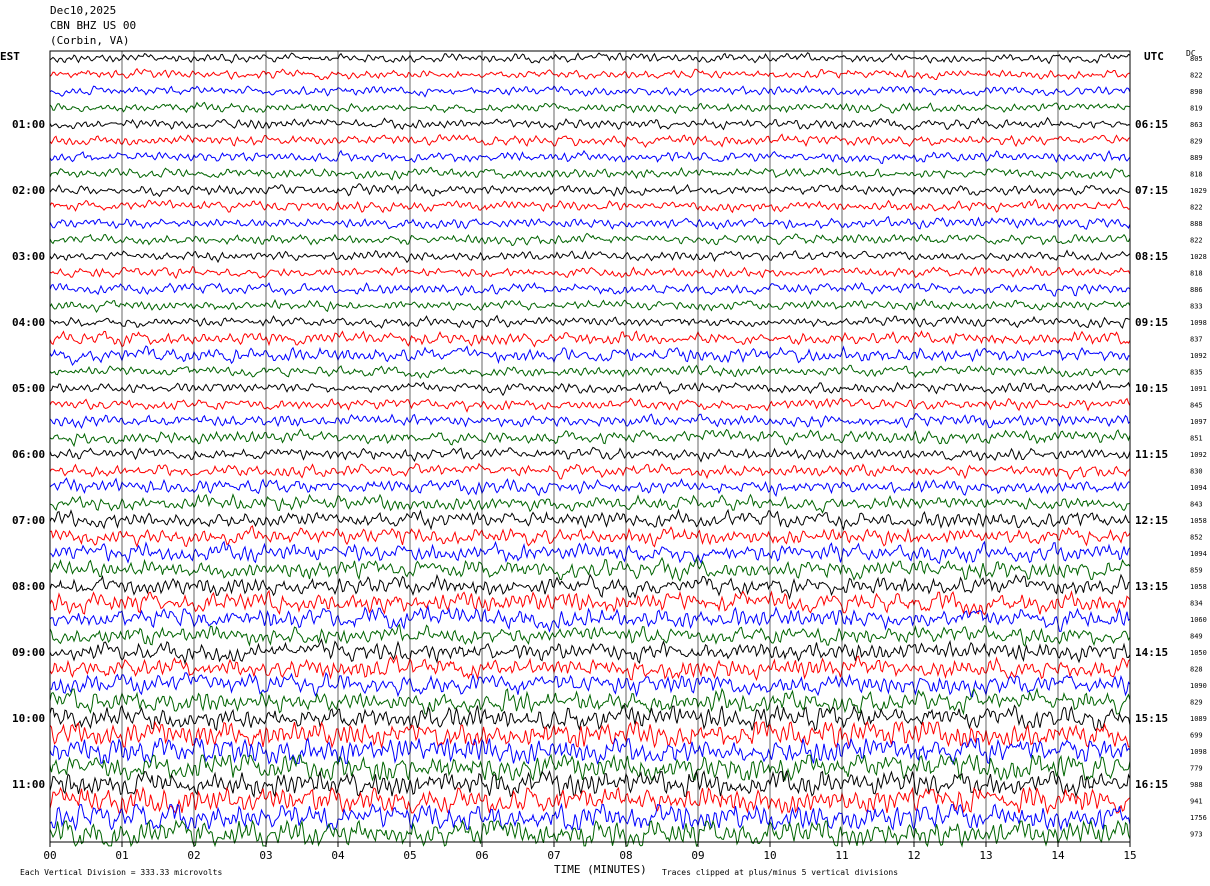  Describe the element at coordinates (409, 855) in the screenshot. I see `x-tick-label-5: 05` at that location.